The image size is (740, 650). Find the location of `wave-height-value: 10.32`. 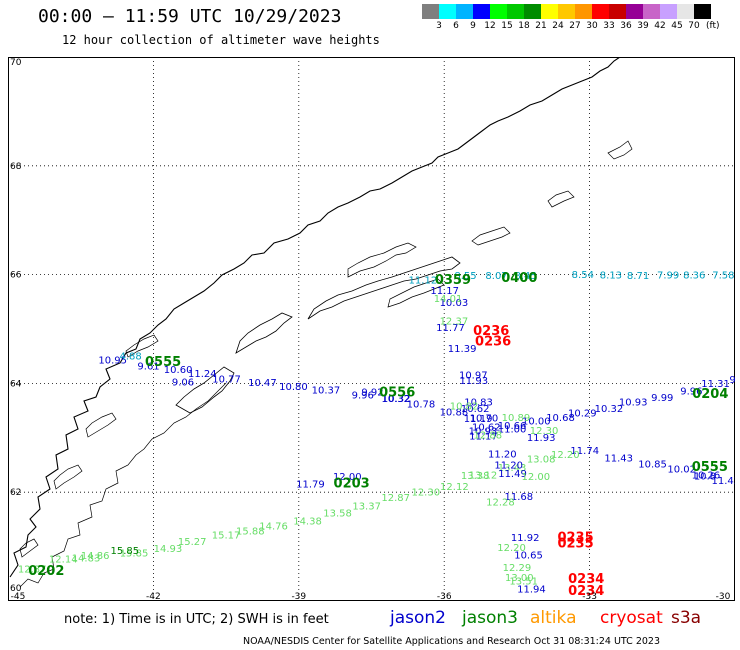

wave-height-value: 10.32 is located at coordinates (395, 399).